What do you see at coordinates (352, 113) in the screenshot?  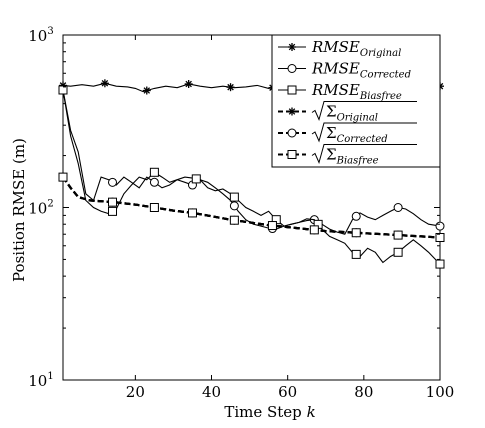 I see `legend-label: ΣOriginal` at bounding box center [352, 113].